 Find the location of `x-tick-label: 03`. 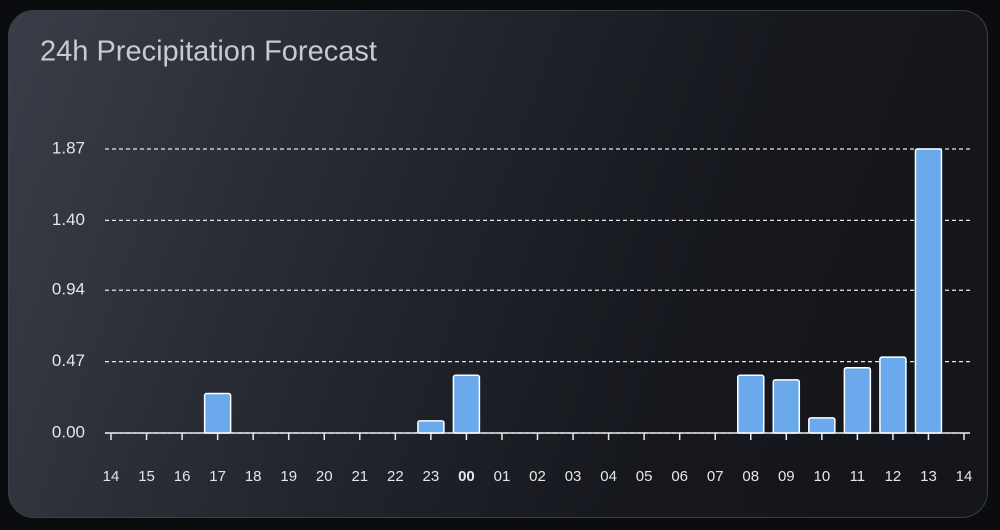

x-tick-label: 03 is located at coordinates (573, 476).